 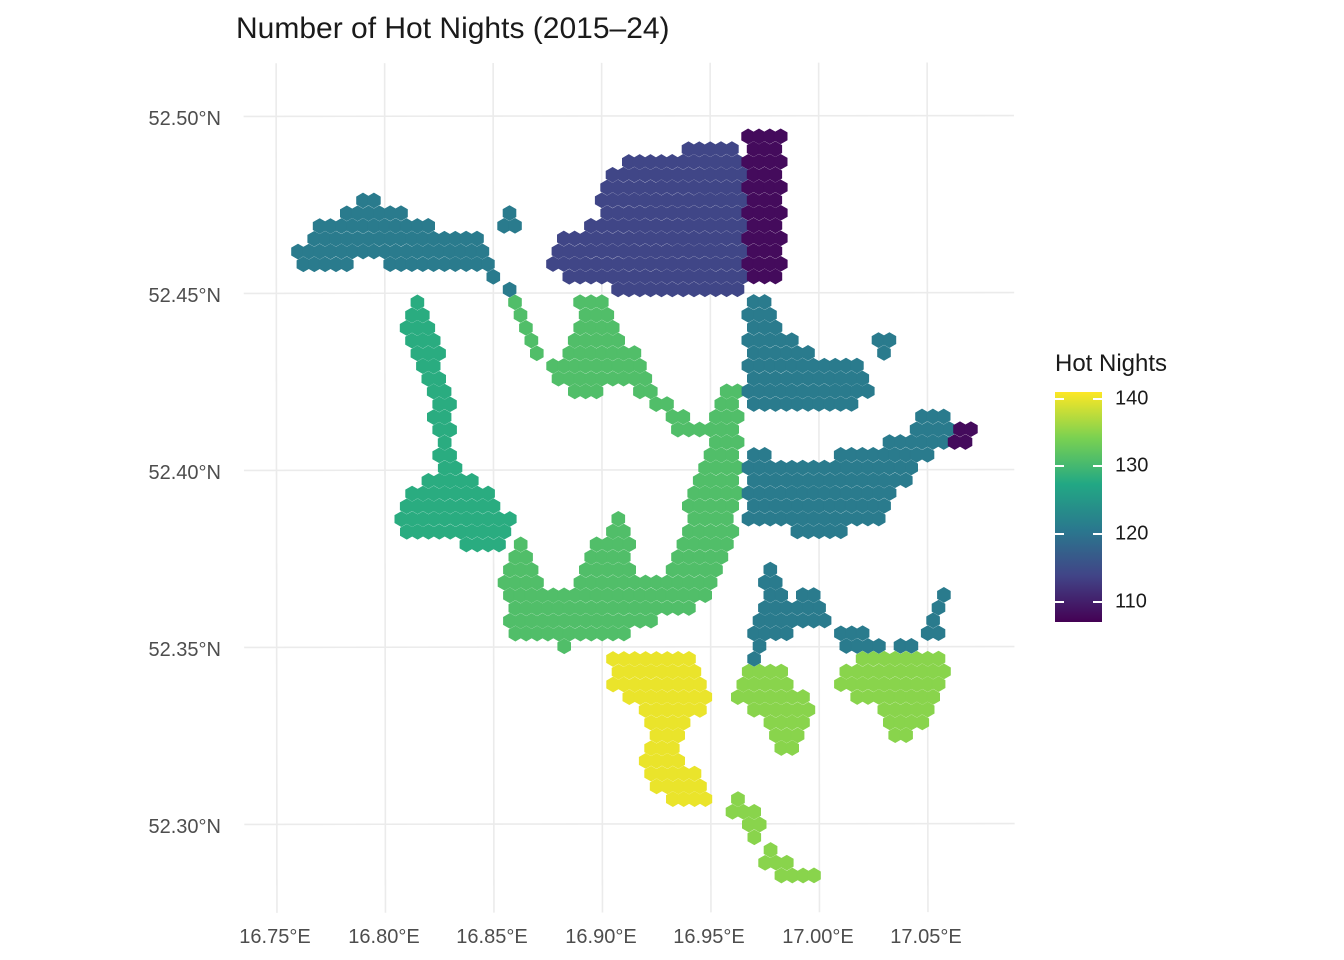 I want to click on meridian-line, so click(x=493, y=488).